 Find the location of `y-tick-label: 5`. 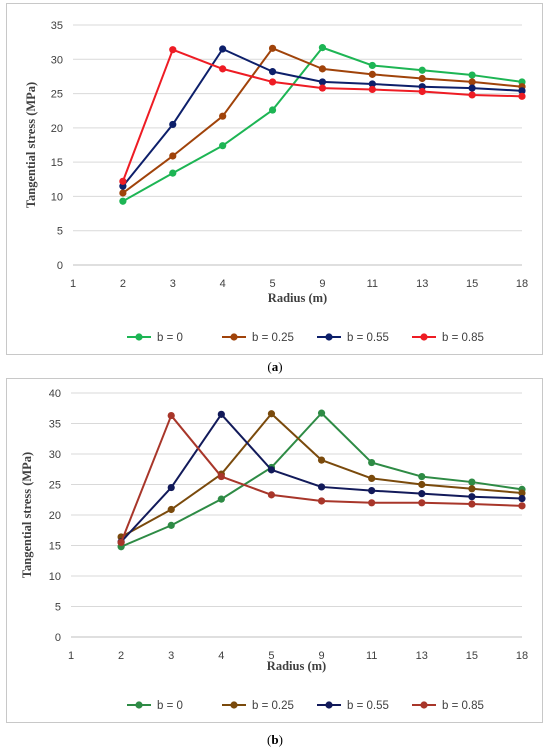

y-tick-label: 5 is located at coordinates (60, 232).